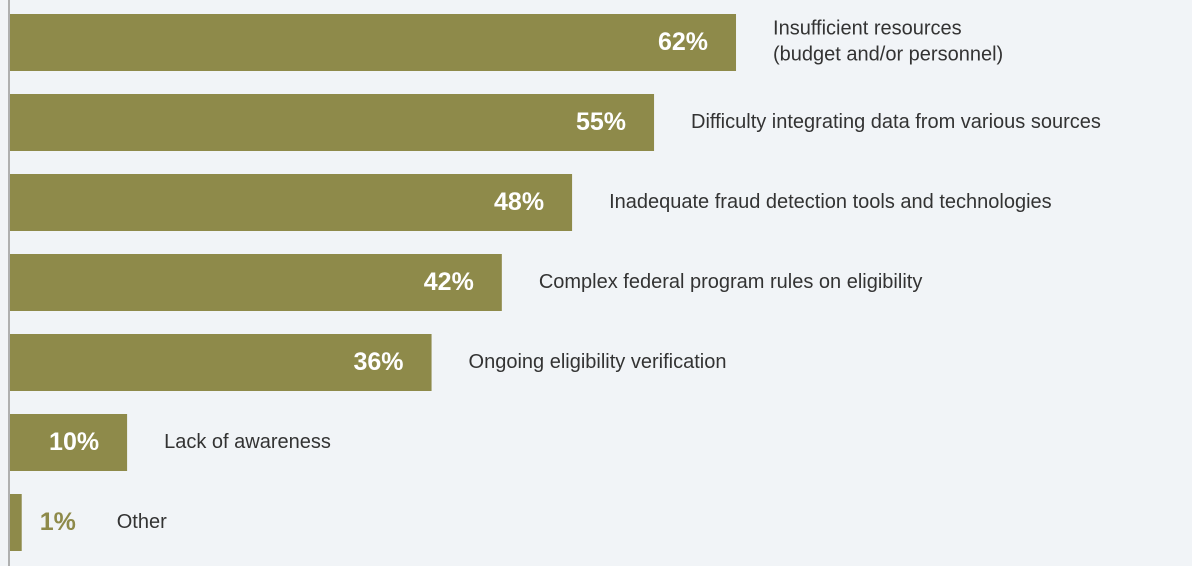 The width and height of the screenshot is (1192, 566). Describe the element at coordinates (519, 202) in the screenshot. I see `value-label: 48%` at that location.